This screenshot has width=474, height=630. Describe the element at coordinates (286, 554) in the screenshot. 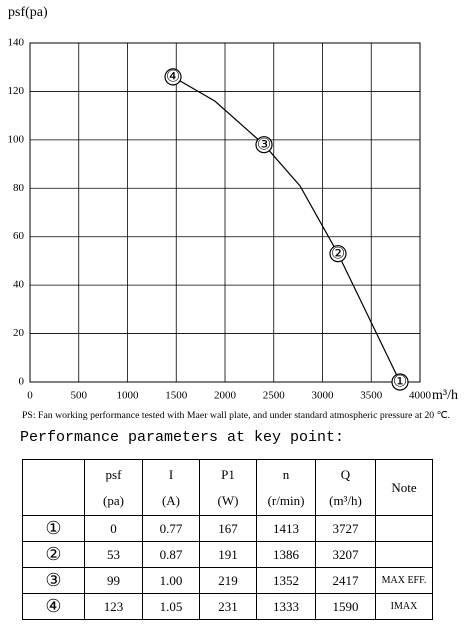

I see `value-cell: 1386` at that location.